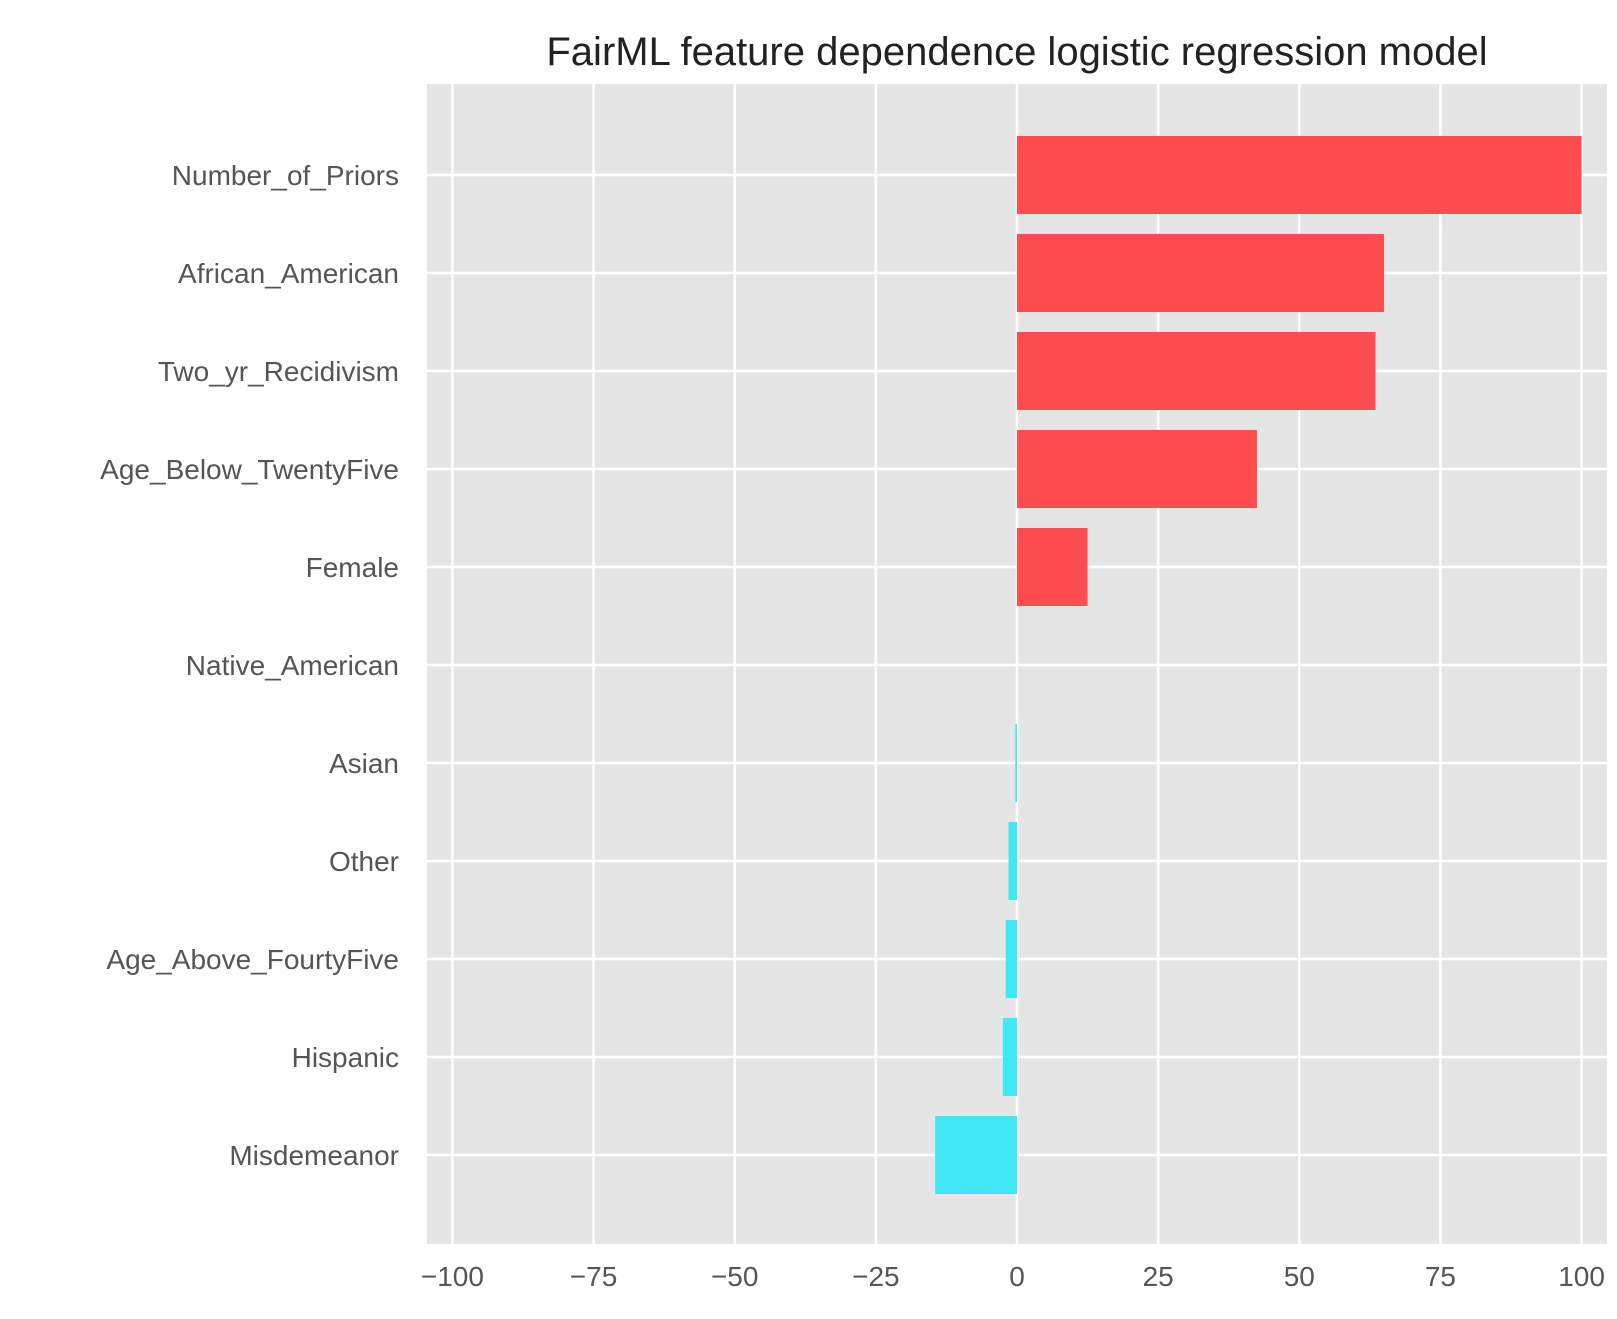 The width and height of the screenshot is (1617, 1319). Describe the element at coordinates (314, 1155) in the screenshot. I see `y-tick-label: Misdemeanor` at that location.